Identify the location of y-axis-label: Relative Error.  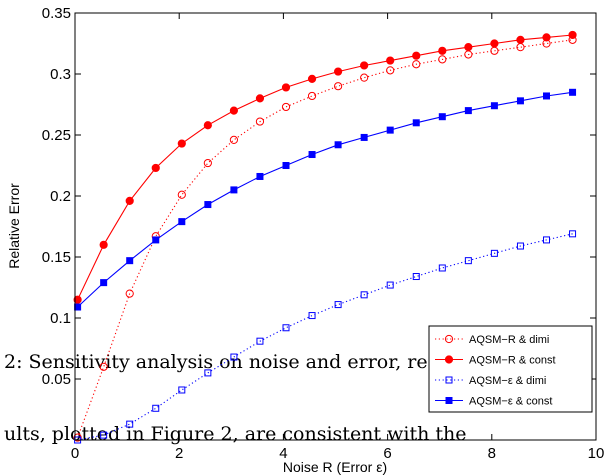
(14, 226).